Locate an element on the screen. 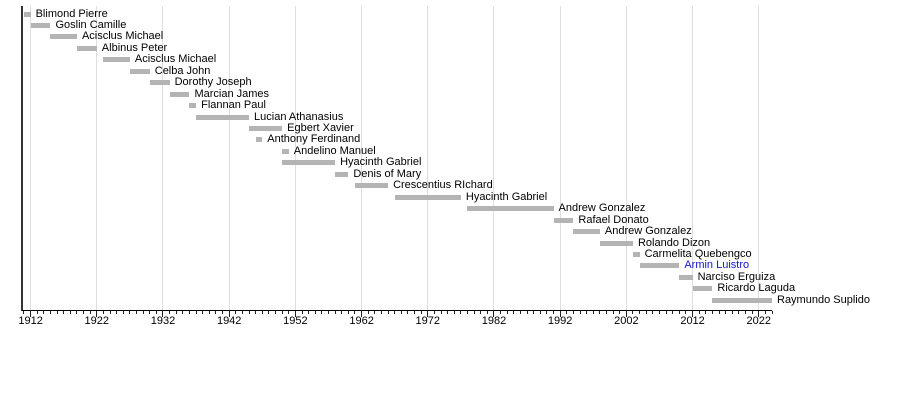  axis-tick-label: 1912 is located at coordinates (30, 321).